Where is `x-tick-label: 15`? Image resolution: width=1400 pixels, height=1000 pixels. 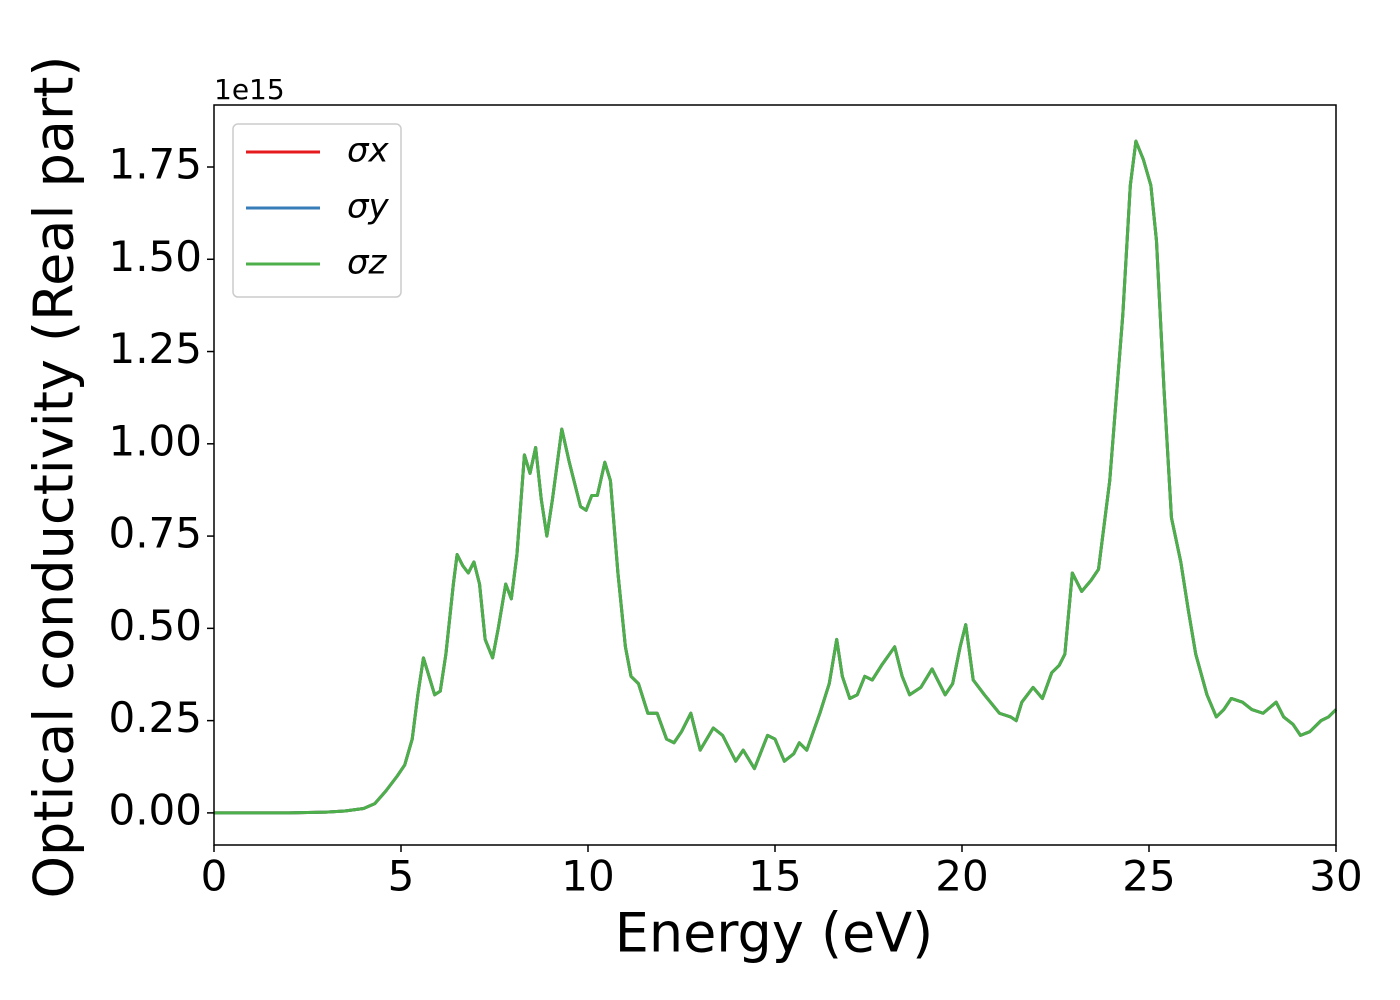 x-tick-label: 15 is located at coordinates (774, 876).